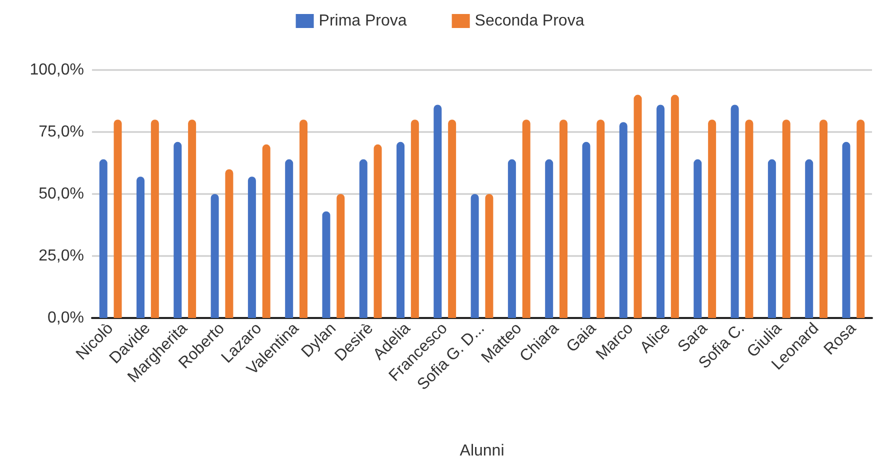  Describe the element at coordinates (57, 70) in the screenshot. I see `y-tick-label: 100,0%` at that location.